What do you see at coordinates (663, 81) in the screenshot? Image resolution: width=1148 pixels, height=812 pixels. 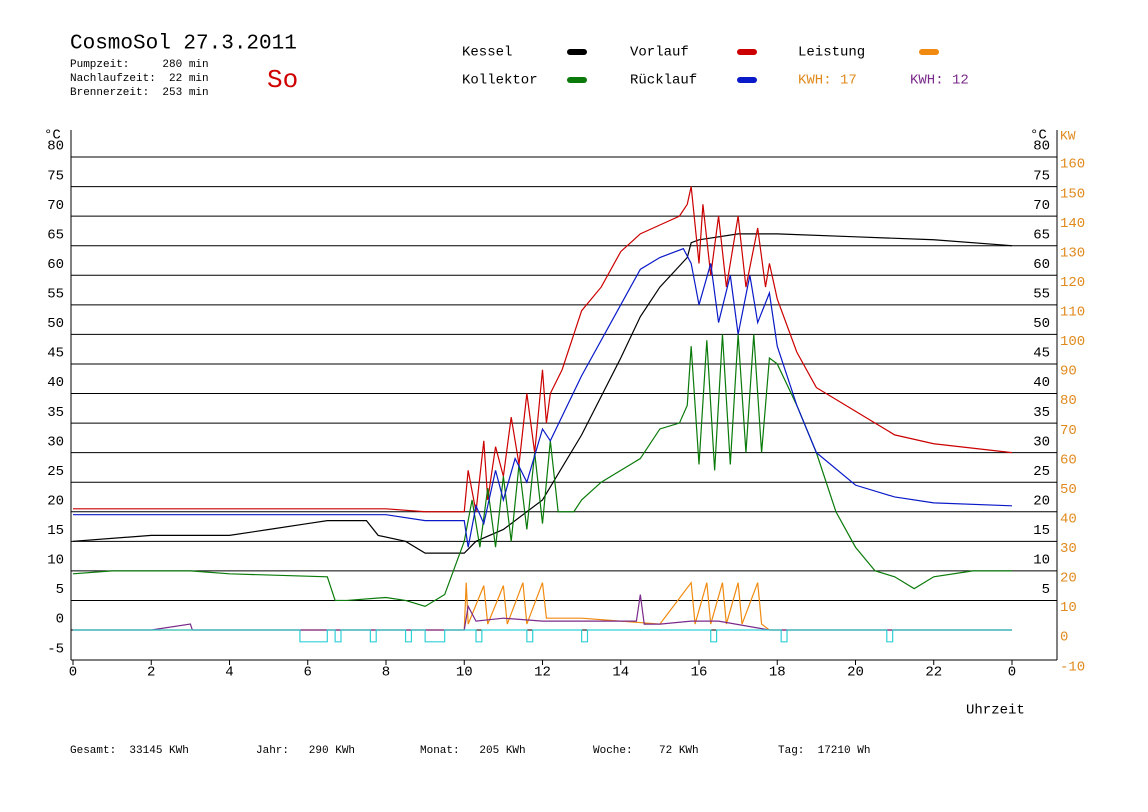 I see `legend-label: Rücklauf` at bounding box center [663, 81].